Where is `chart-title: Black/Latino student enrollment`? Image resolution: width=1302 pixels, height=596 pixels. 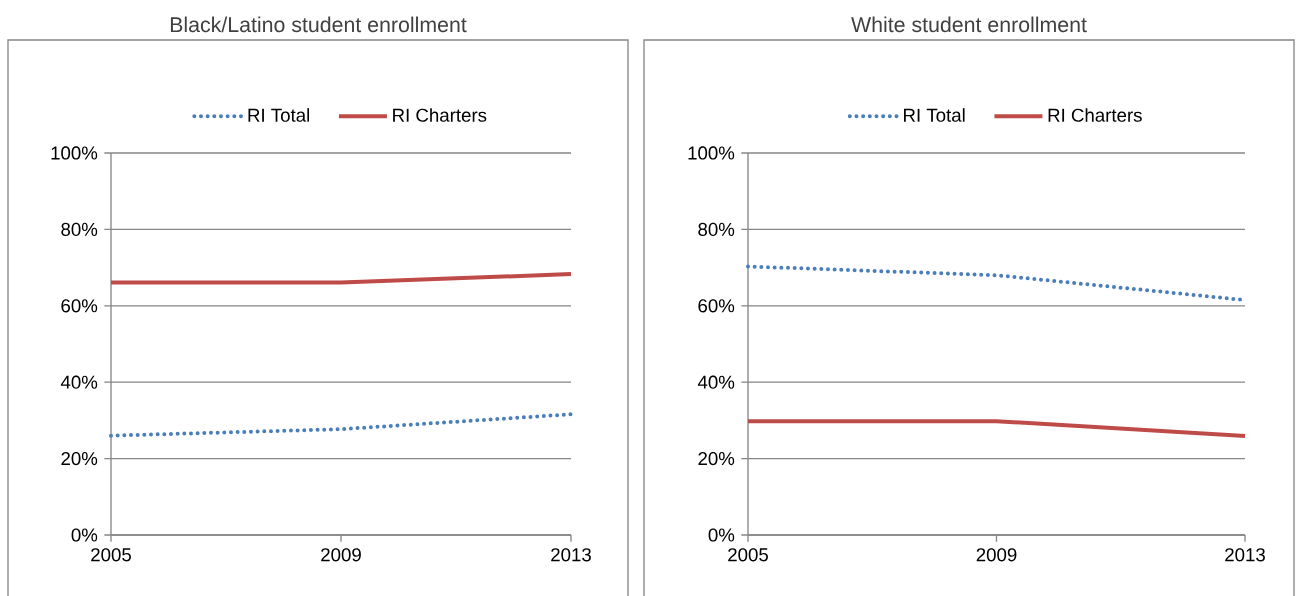 chart-title: Black/Latino student enrollment is located at coordinates (318, 24).